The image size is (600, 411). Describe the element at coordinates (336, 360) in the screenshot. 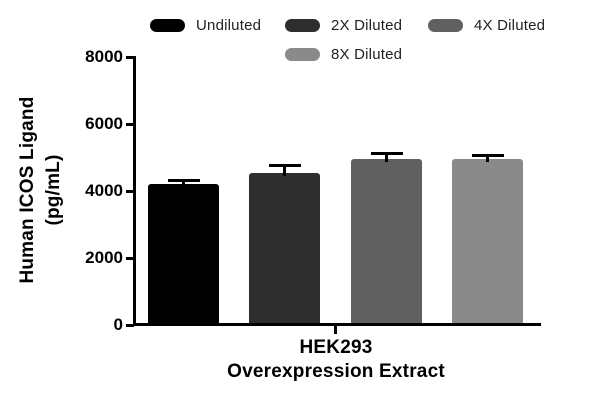

I see `x-axis-title: HEK293 Overexpression Extract` at that location.